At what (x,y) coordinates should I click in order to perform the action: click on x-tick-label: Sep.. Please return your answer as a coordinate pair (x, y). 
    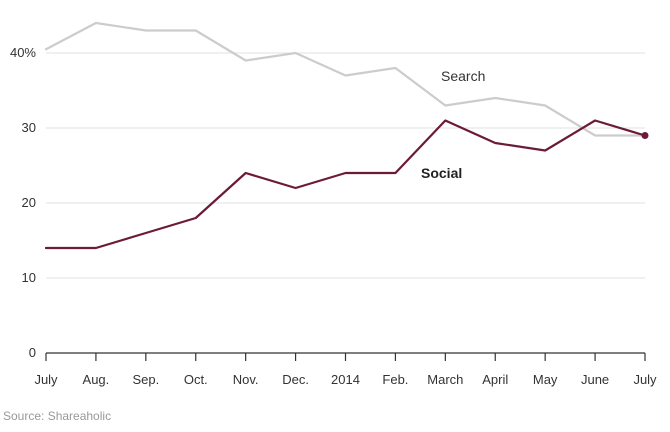
    Looking at the image, I should click on (145, 379).